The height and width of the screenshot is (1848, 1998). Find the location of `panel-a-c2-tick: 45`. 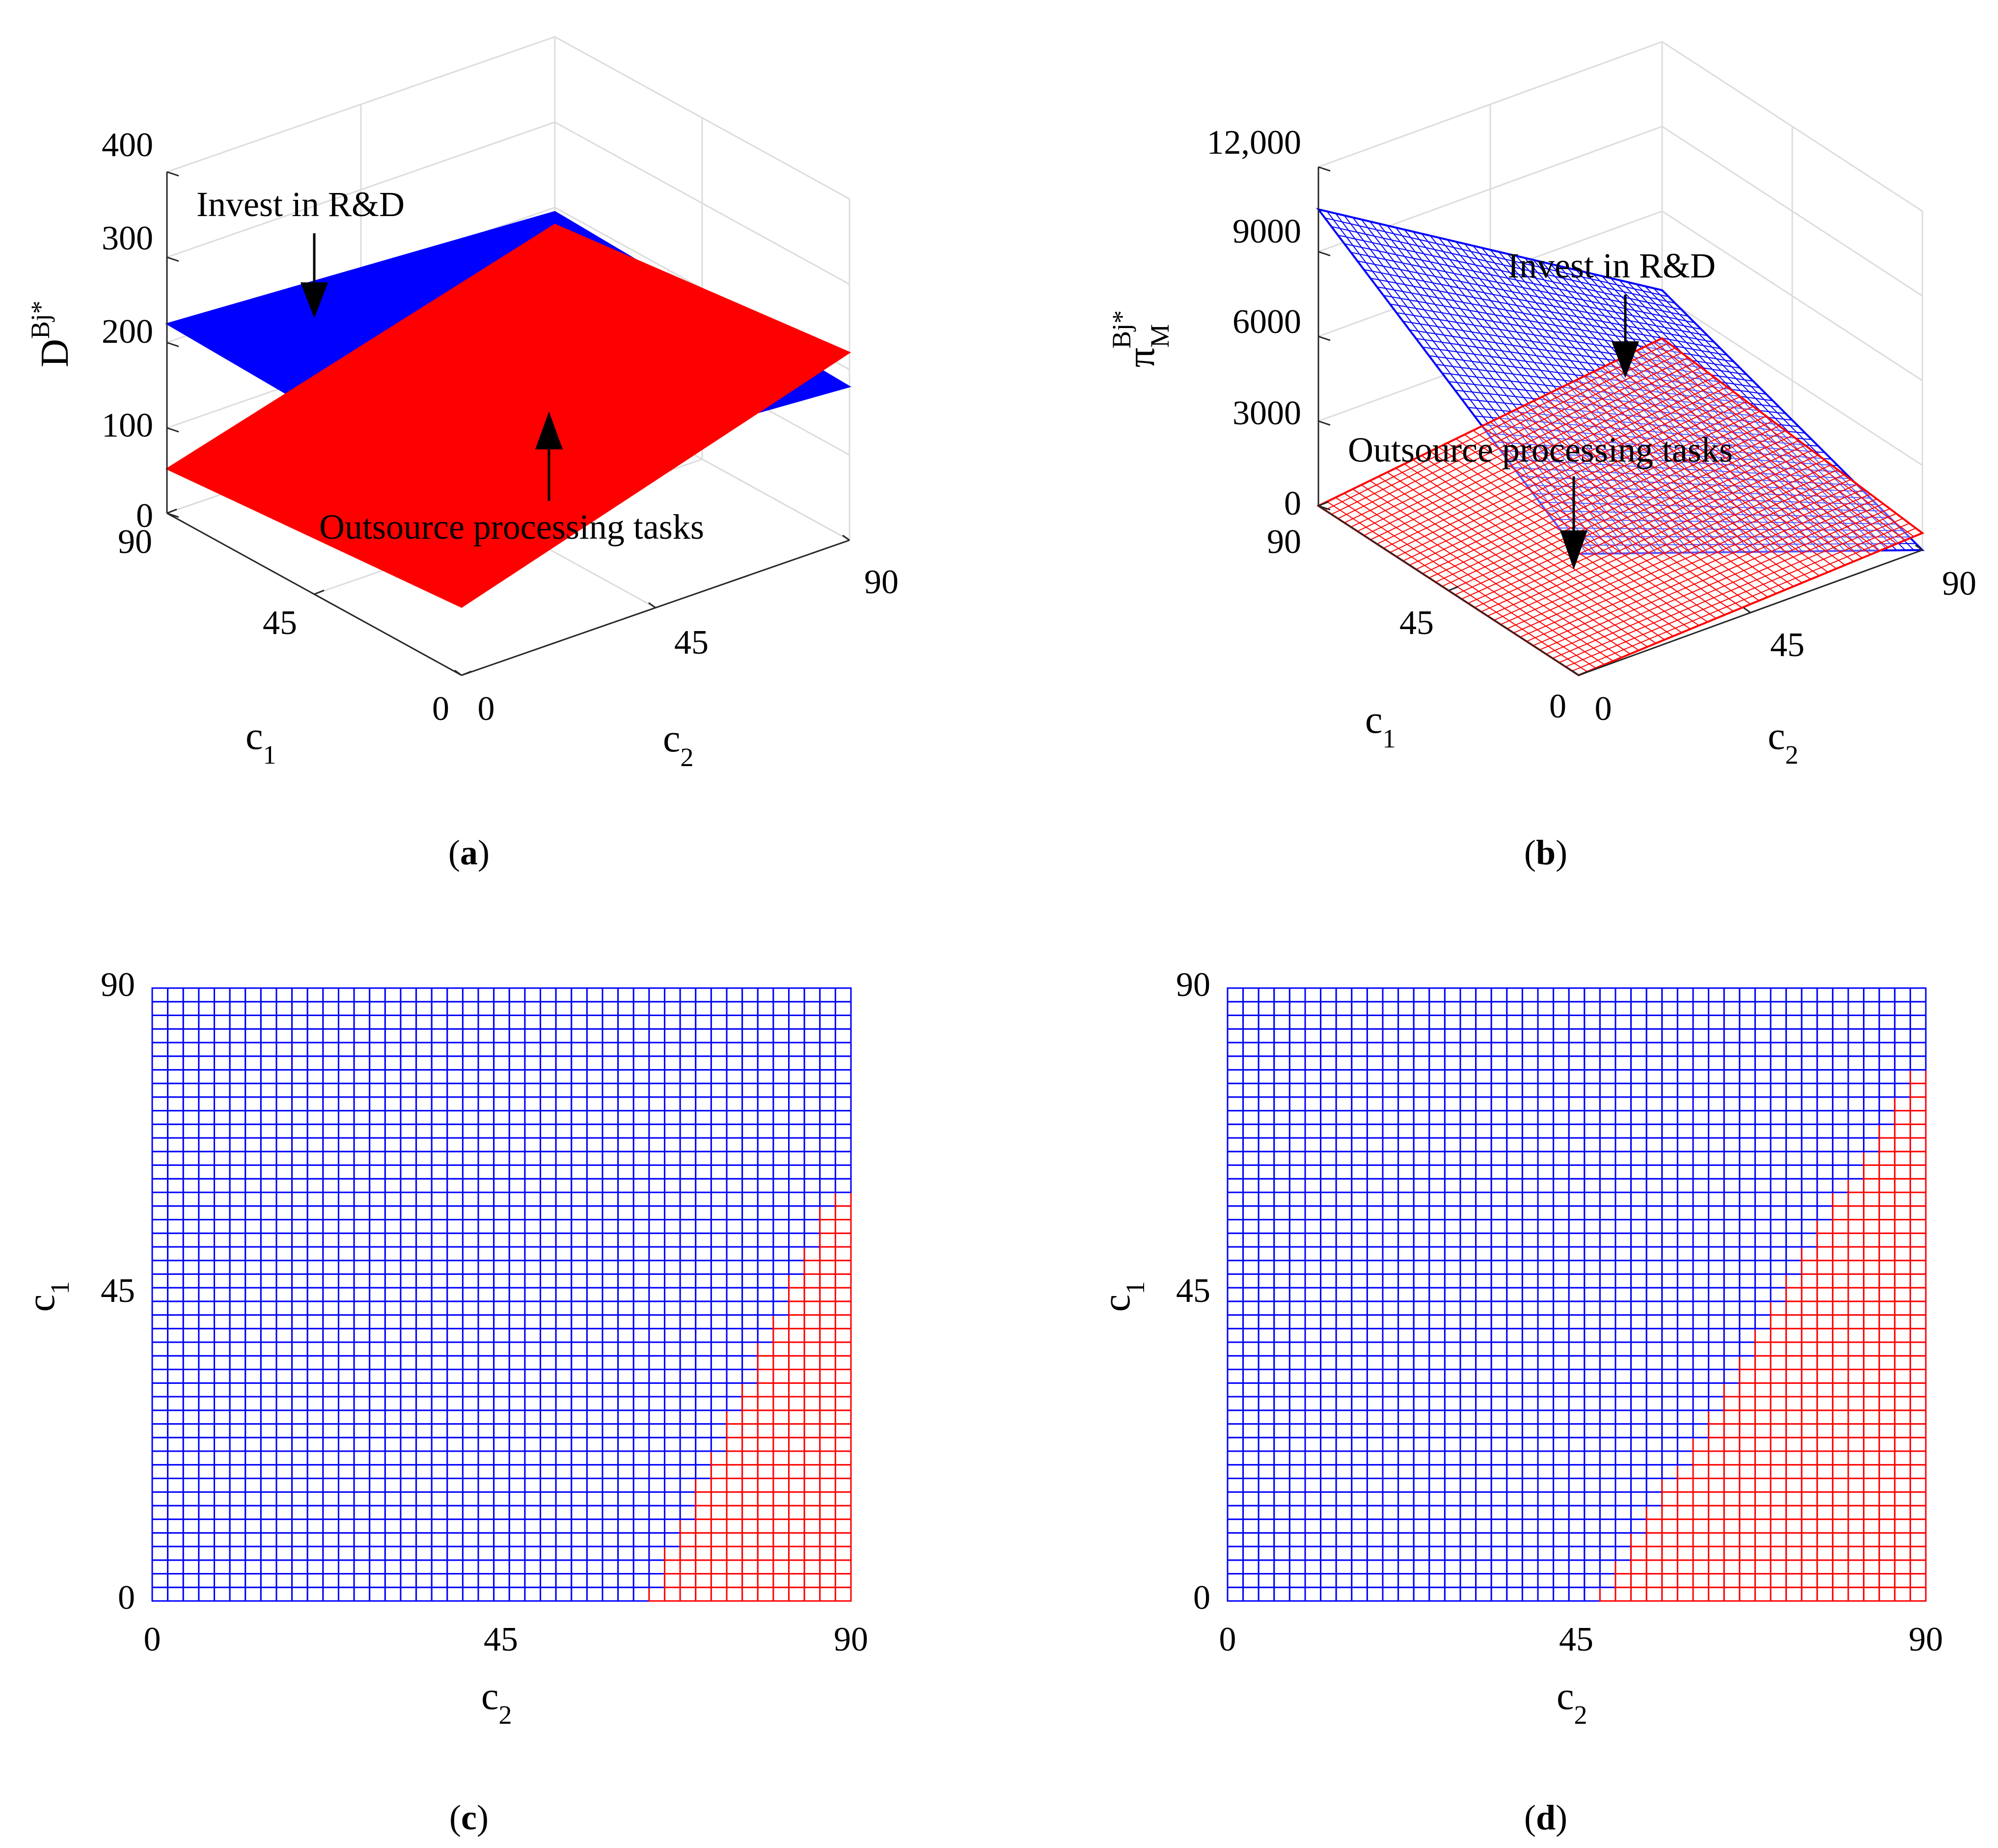

panel-a-c2-tick: 45 is located at coordinates (691, 643).